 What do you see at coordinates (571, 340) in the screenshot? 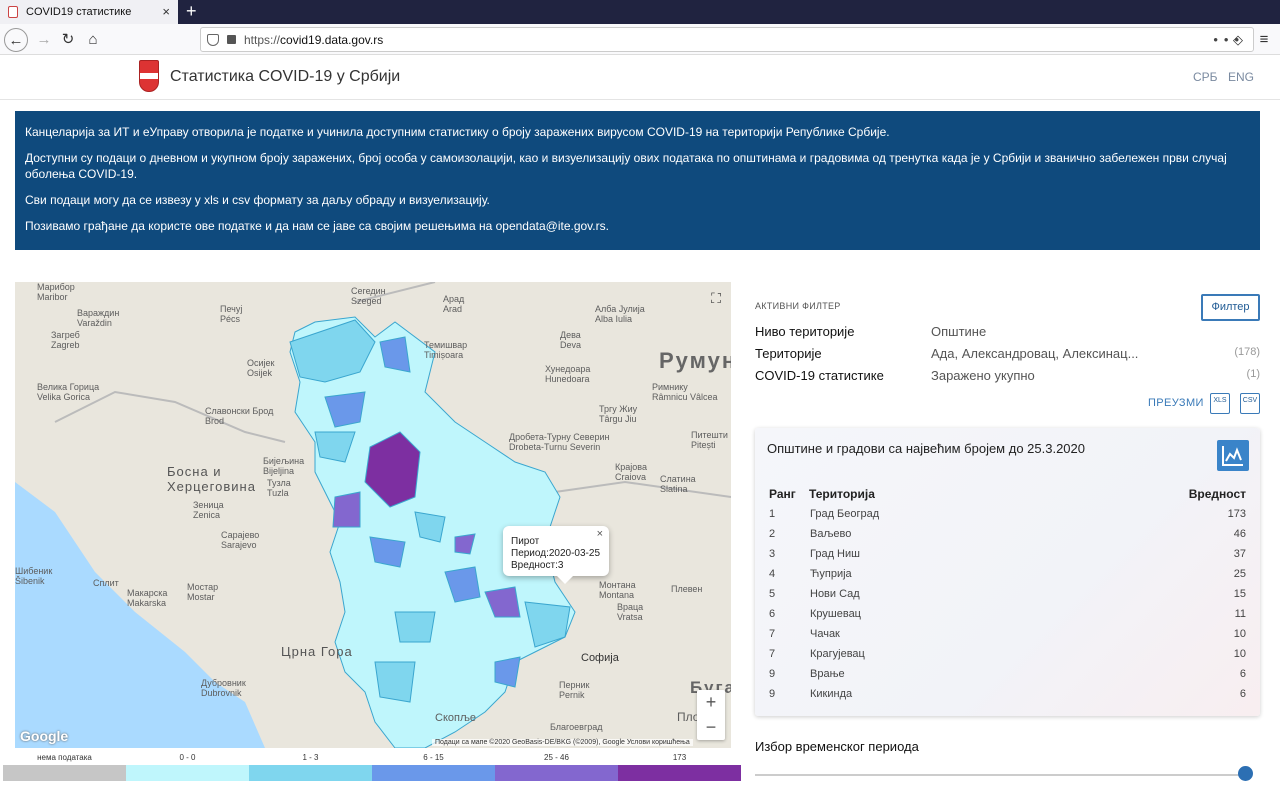
I see `city-label: Дева Deva` at bounding box center [571, 340].